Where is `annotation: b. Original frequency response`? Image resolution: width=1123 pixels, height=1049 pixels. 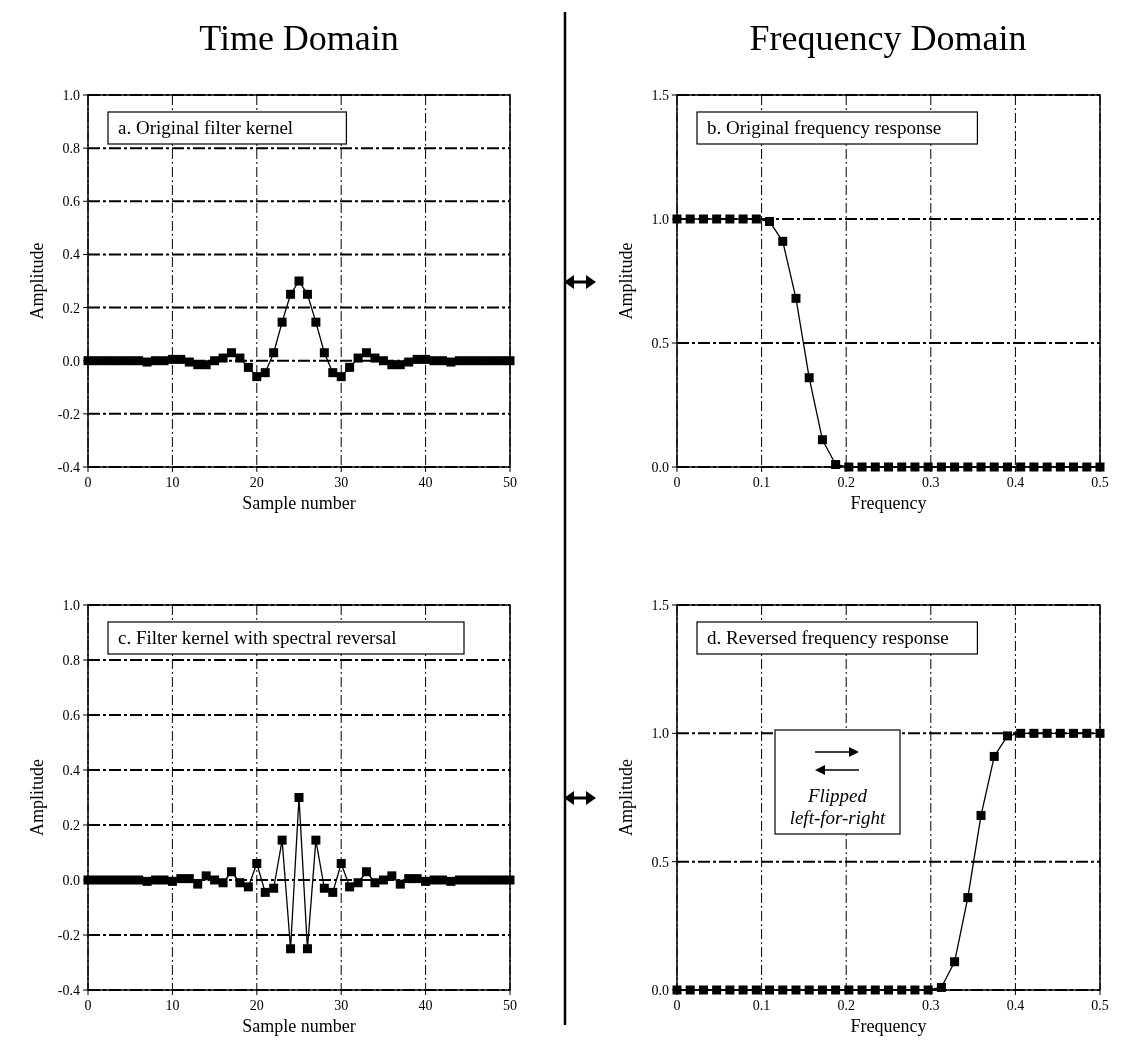 annotation: b. Original frequency response is located at coordinates (824, 127).